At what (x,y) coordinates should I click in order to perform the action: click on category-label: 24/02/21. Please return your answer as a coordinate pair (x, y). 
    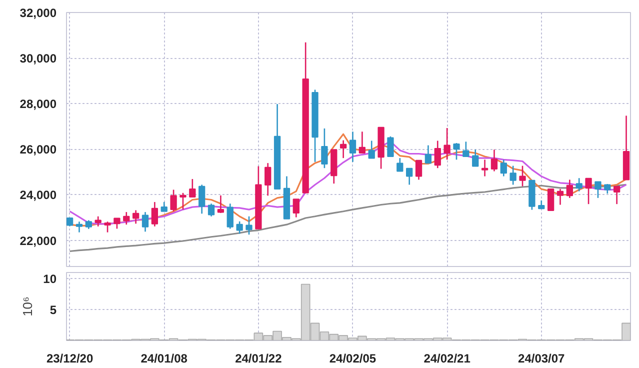
    Looking at the image, I should click on (447, 359).